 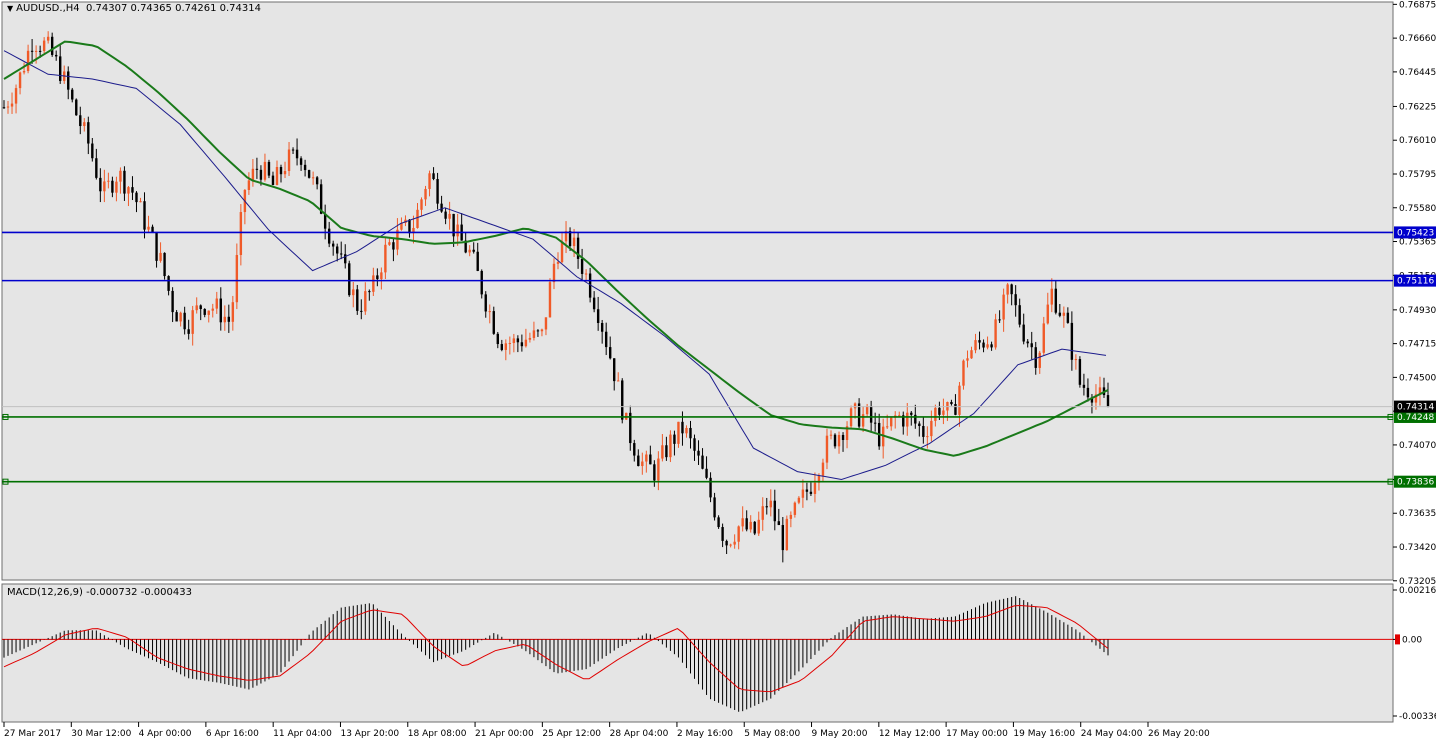 I want to click on low-value: 0.74261, so click(x=196, y=8).